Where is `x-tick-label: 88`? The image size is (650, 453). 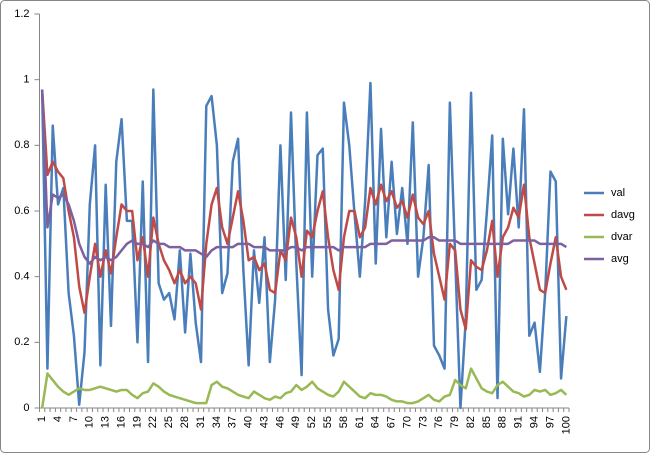
x-tick-label: 88 is located at coordinates (503, 422).